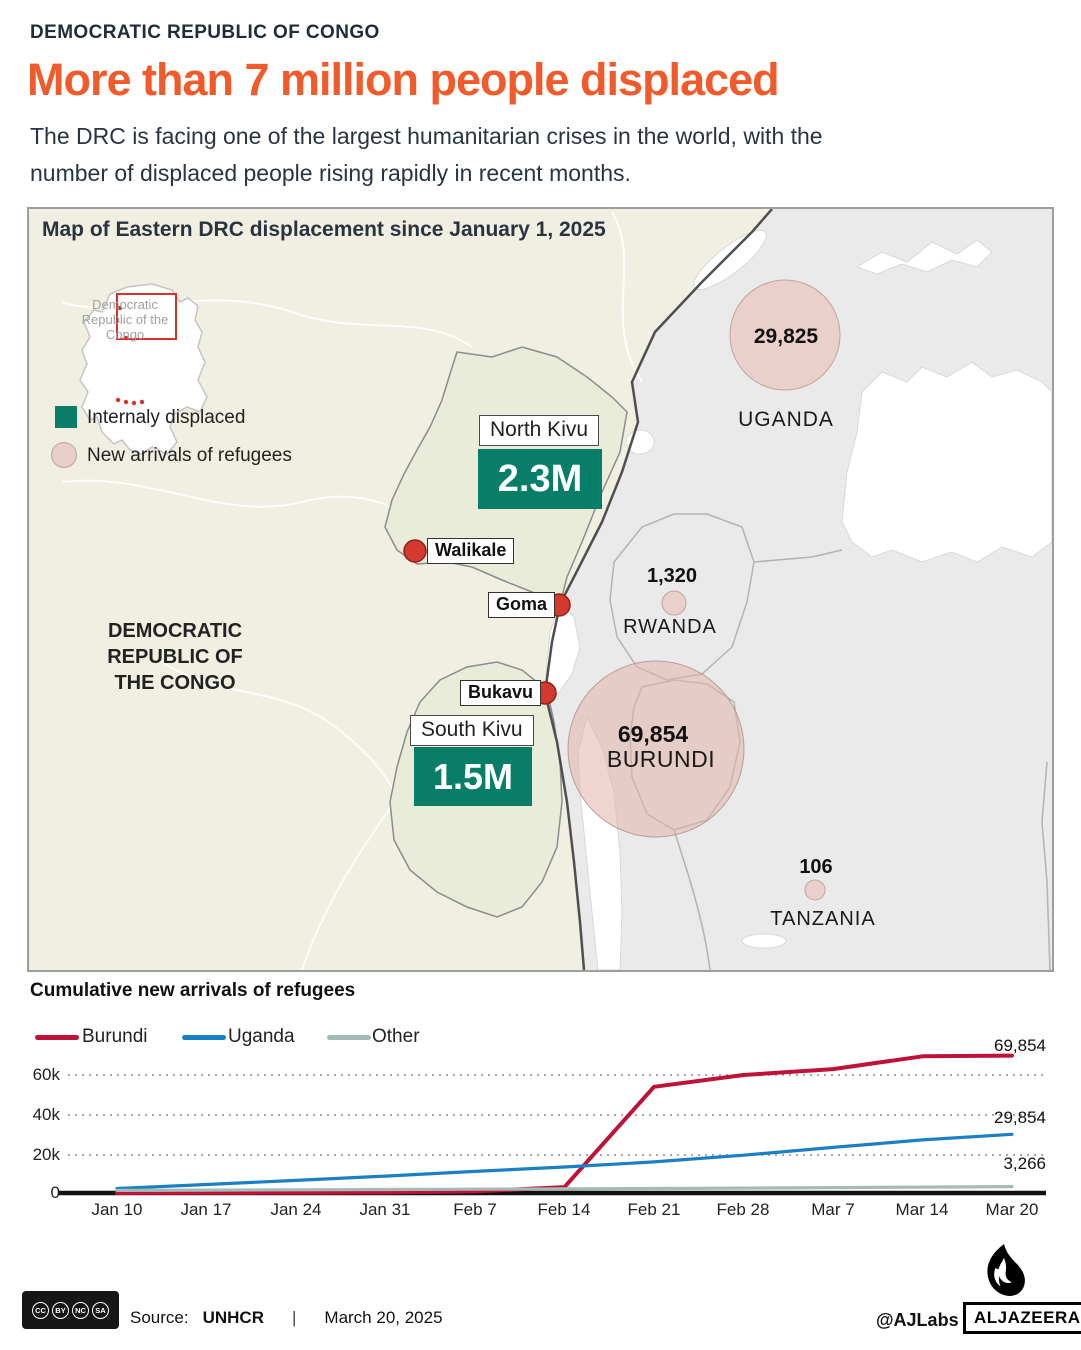  Describe the element at coordinates (80, 1310) in the screenshot. I see `cc-nc-icon: NC` at that location.